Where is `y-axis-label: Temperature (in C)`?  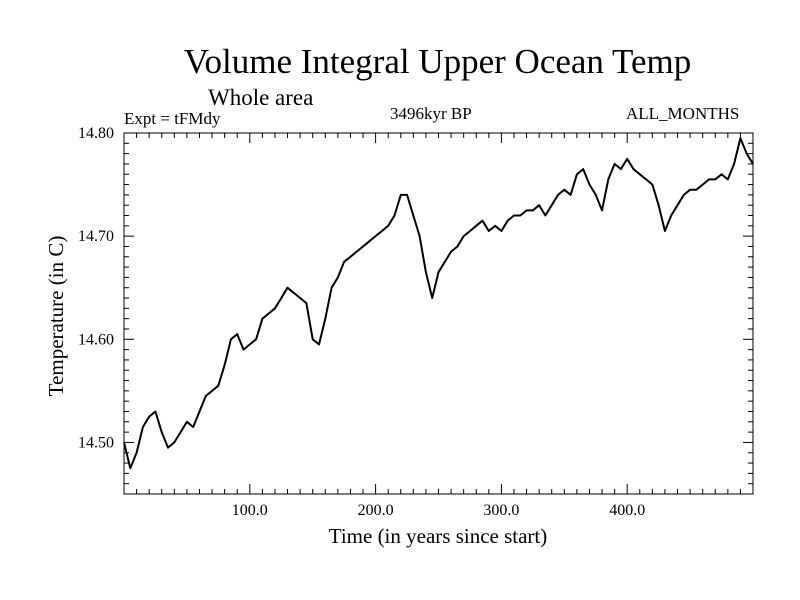 y-axis-label: Temperature (in C) is located at coordinates (56, 316).